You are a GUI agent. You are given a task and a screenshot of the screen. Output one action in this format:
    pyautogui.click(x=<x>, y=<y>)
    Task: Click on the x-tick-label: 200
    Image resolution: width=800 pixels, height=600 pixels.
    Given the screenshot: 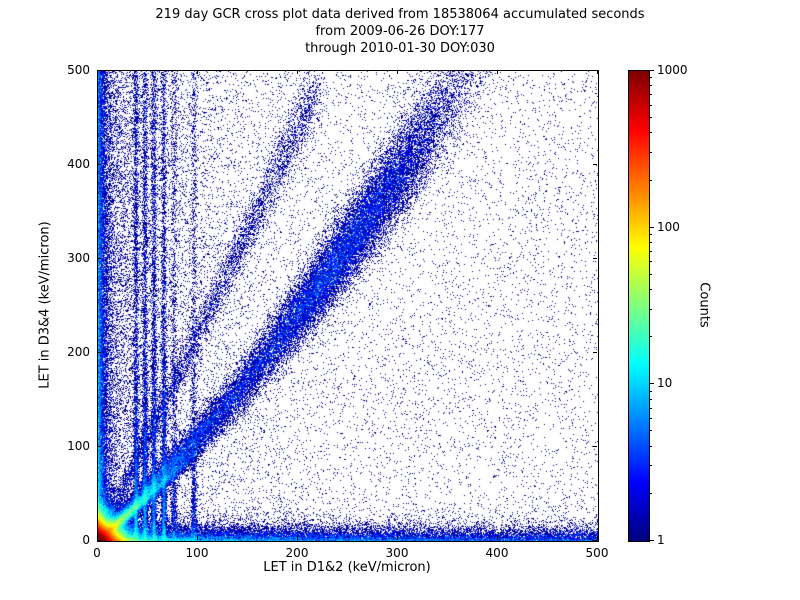 What is the action you would take?
    pyautogui.click(x=297, y=553)
    